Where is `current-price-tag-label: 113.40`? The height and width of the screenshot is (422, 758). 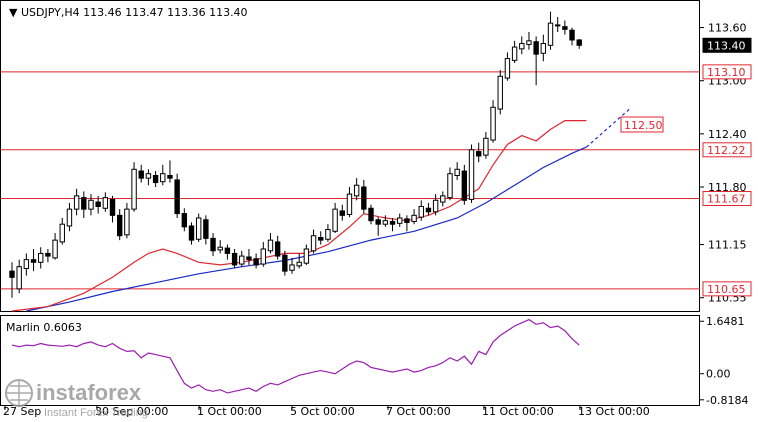
current-price-tag-label: 113.40 is located at coordinates (726, 45).